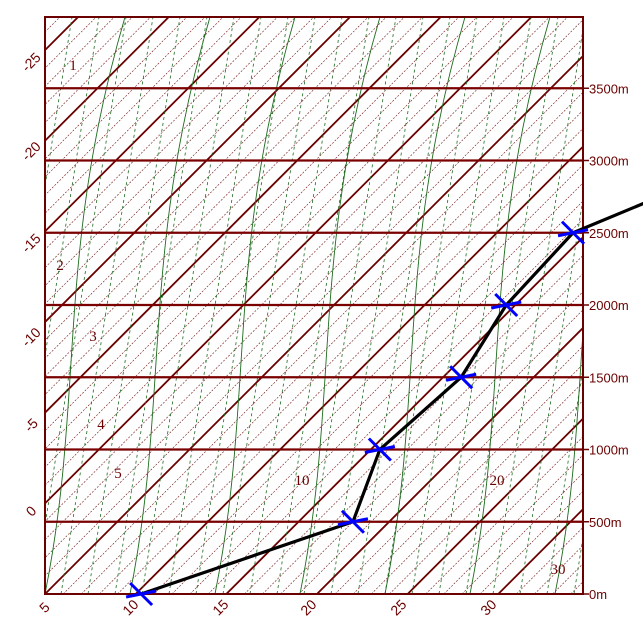  I want to click on altitude-label: 1000m, so click(609, 450).